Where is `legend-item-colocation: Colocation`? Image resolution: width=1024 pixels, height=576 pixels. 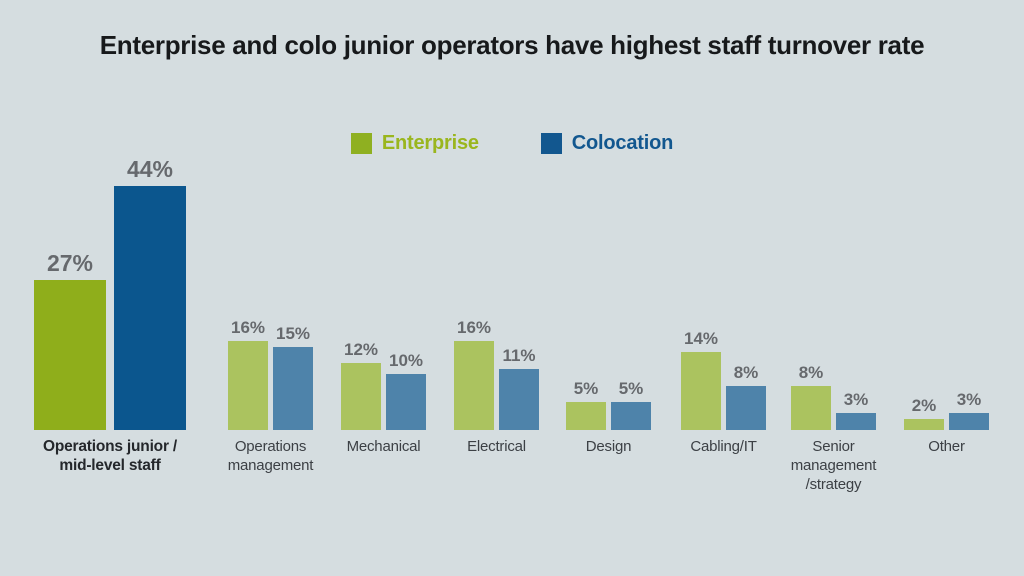
legend-item-colocation: Colocation is located at coordinates (607, 143).